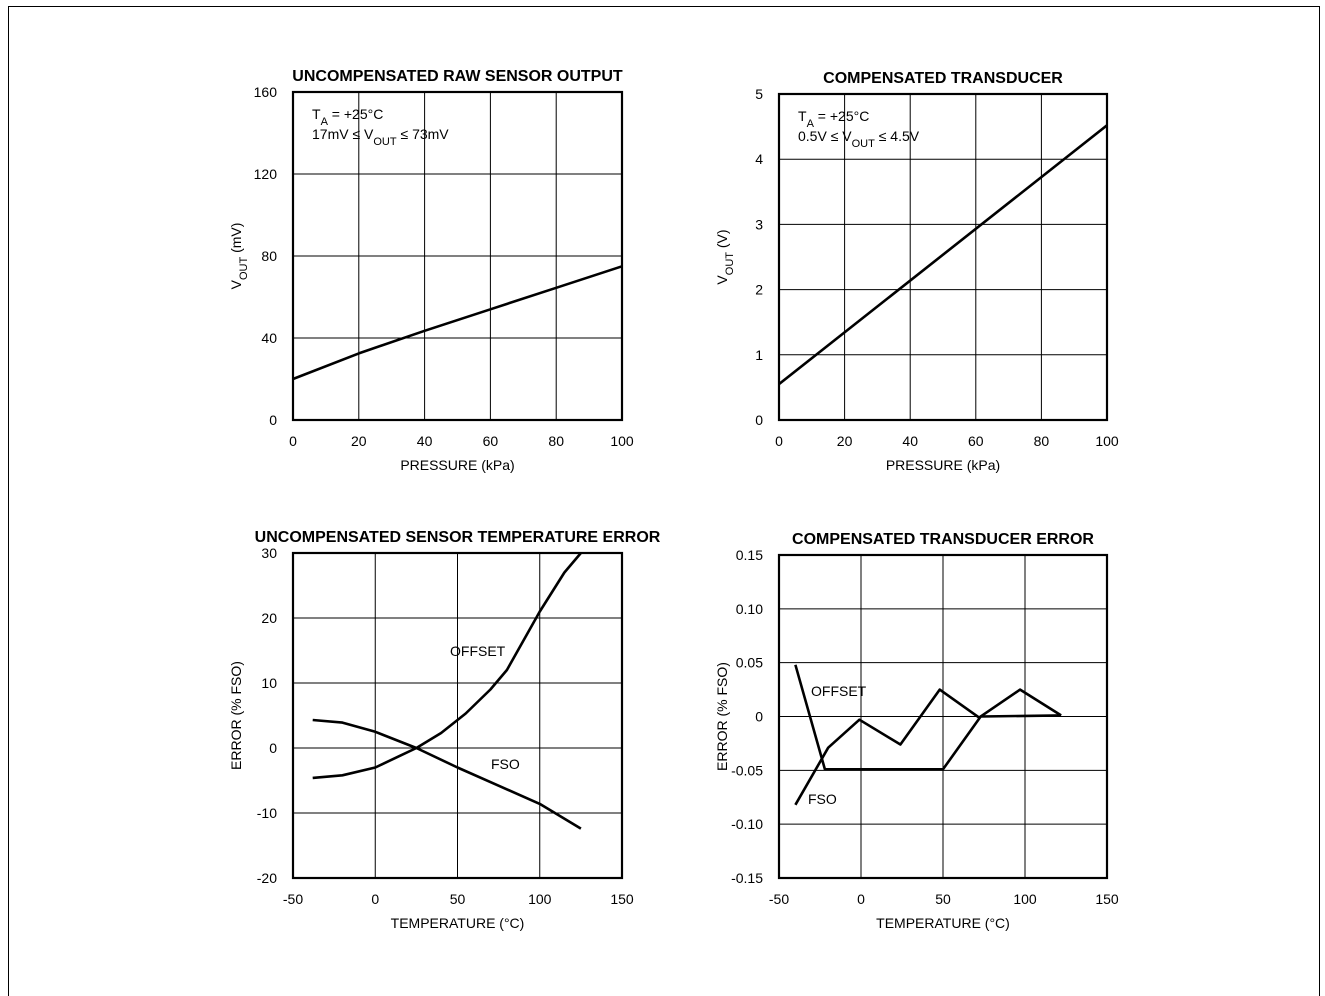 This screenshot has width=1325, height=996. What do you see at coordinates (269, 553) in the screenshot?
I see `y-tick-label: 30` at bounding box center [269, 553].